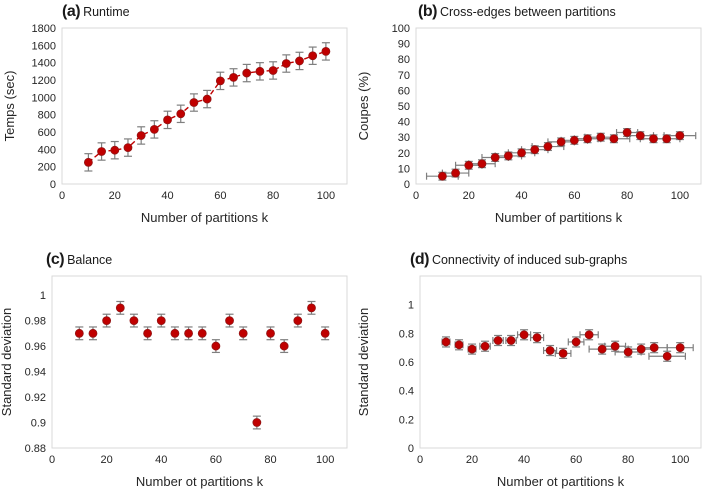 The height and width of the screenshot is (497, 708). I want to click on y-tick-label: 40, so click(404, 123).